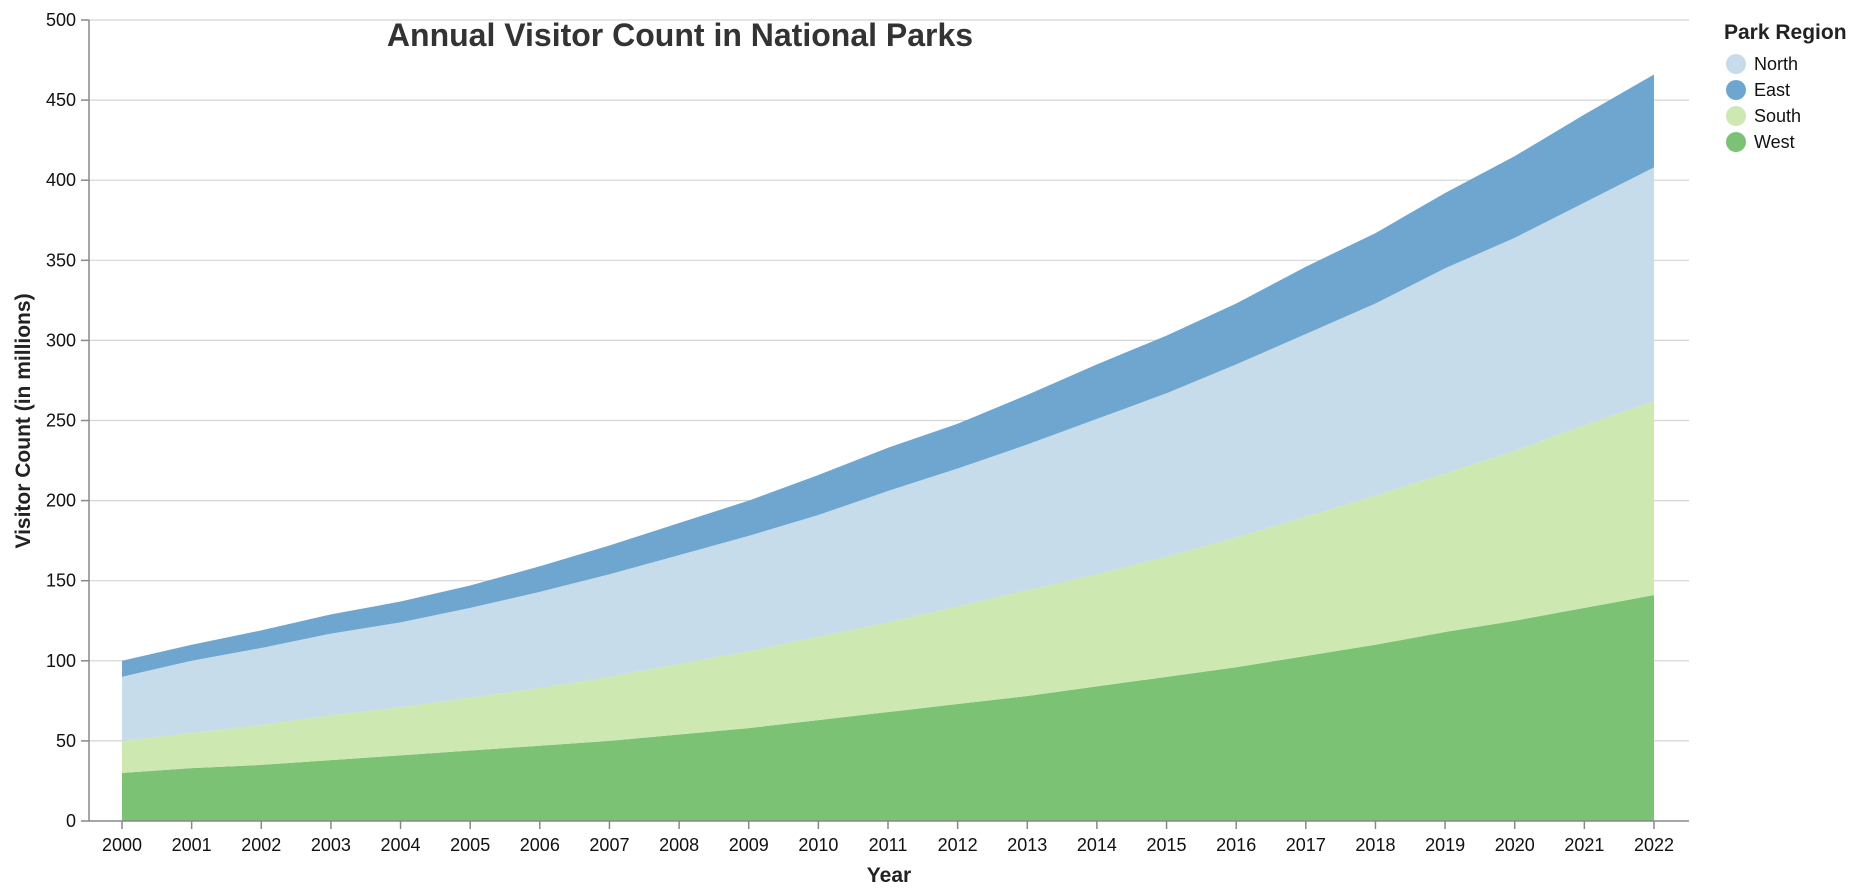 The image size is (1864, 894). What do you see at coordinates (1236, 845) in the screenshot?
I see `x-tick-label: 2016` at bounding box center [1236, 845].